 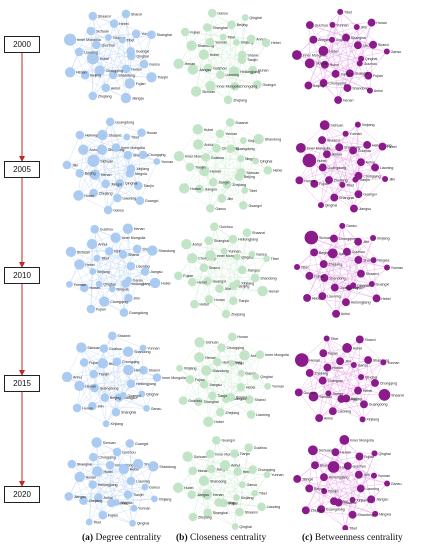 What do you see at coordinates (319, 148) in the screenshot?
I see `node-label: Inner Mongolia` at bounding box center [319, 148].